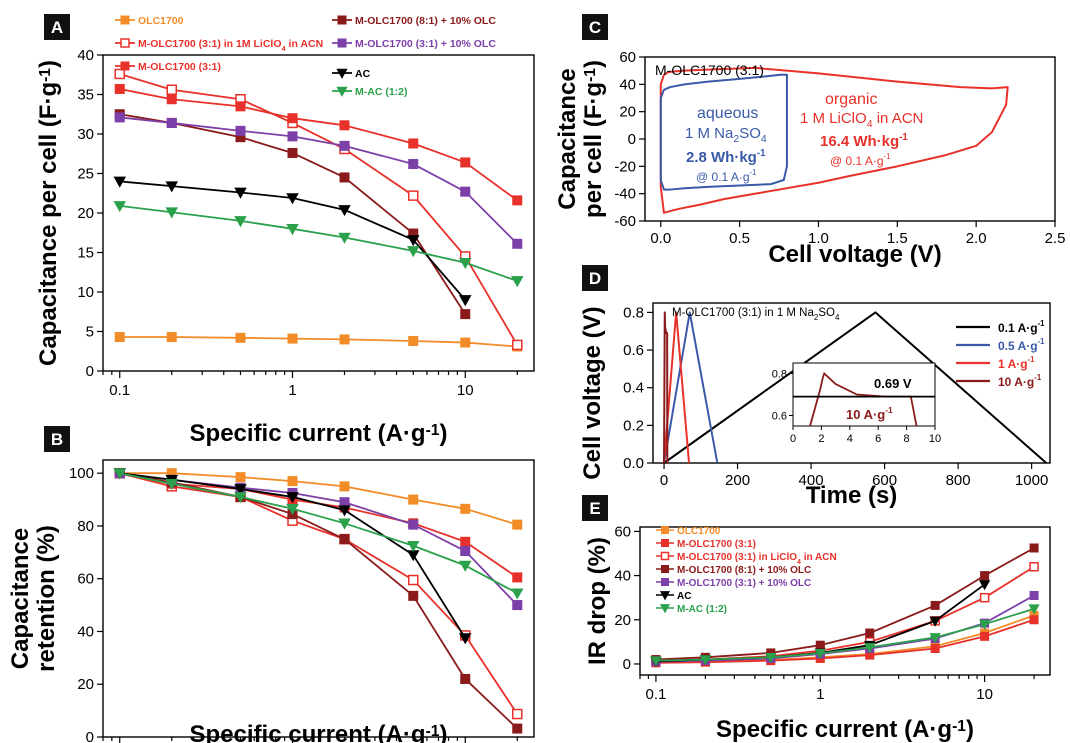 This screenshot has height=743, width=1070. What do you see at coordinates (860, 160) in the screenshot?
I see `panel-c-organic-rate: @ 0.1 A·g-1` at bounding box center [860, 160].